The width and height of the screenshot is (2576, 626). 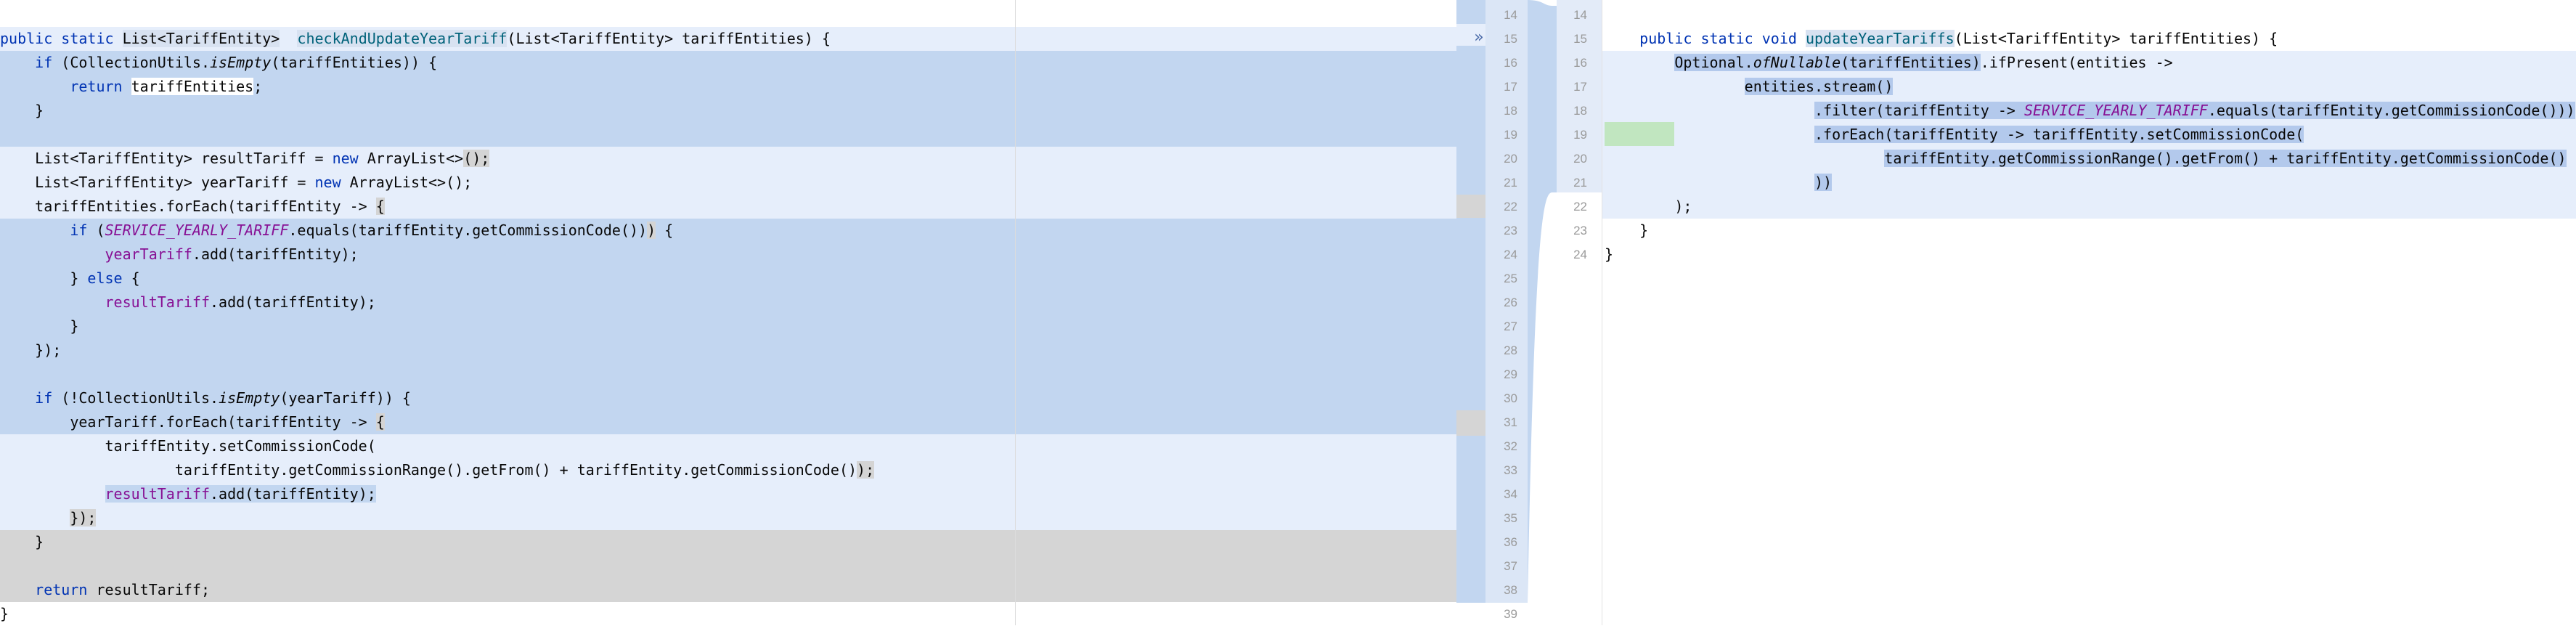 I want to click on code-token: List<TariffEntity>, so click(x=201, y=38).